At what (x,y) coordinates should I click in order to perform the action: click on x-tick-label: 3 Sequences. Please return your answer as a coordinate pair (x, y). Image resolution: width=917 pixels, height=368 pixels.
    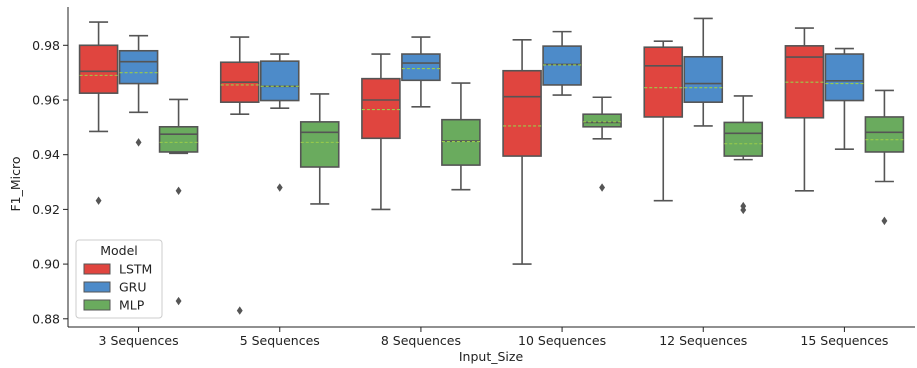
    Looking at the image, I should click on (139, 340).